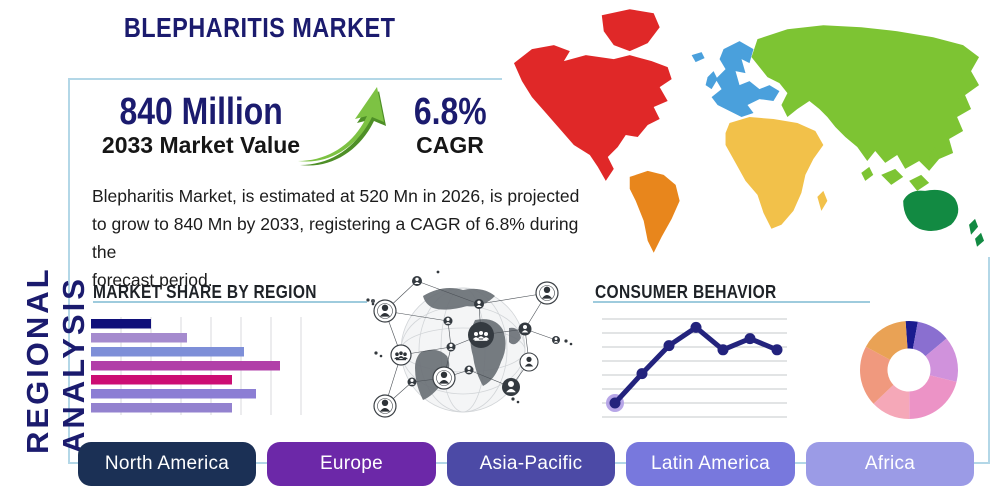 The height and width of the screenshot is (500, 1000). Describe the element at coordinates (731, 302) in the screenshot. I see `consumer-behavior-underline` at that location.